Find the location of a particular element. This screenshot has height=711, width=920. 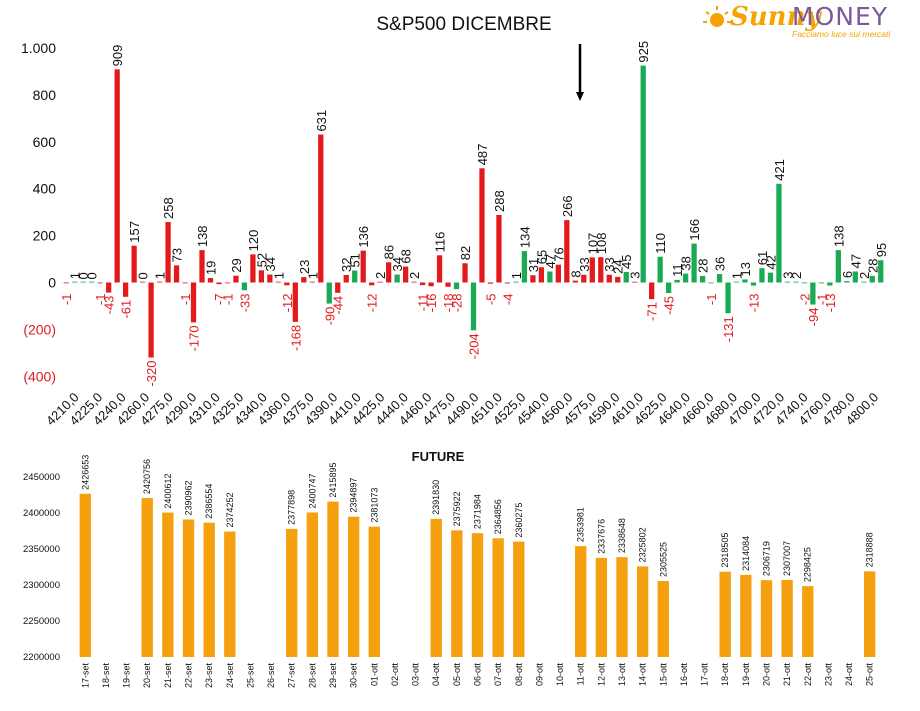

x-tick-label: 21-set is located at coordinates (168, 676).